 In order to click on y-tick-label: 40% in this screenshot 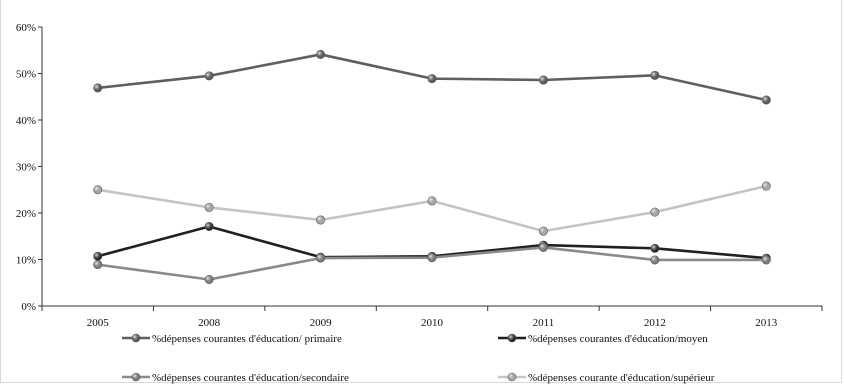, I will do `click(26, 121)`.